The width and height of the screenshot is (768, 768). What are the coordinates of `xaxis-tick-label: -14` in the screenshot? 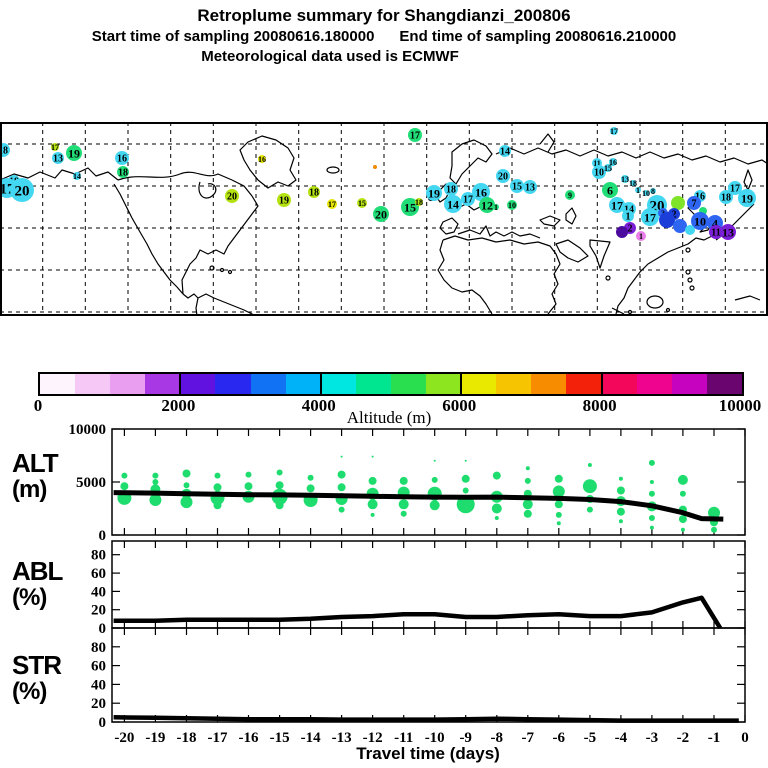 It's located at (311, 738).